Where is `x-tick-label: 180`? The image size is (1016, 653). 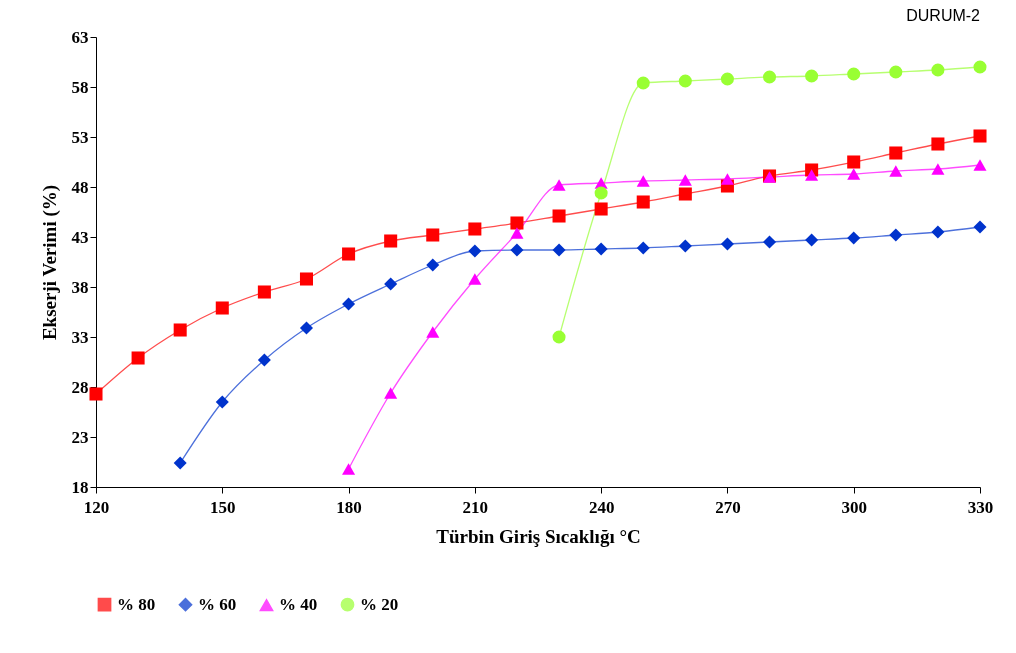 x-tick-label: 180 is located at coordinates (349, 507).